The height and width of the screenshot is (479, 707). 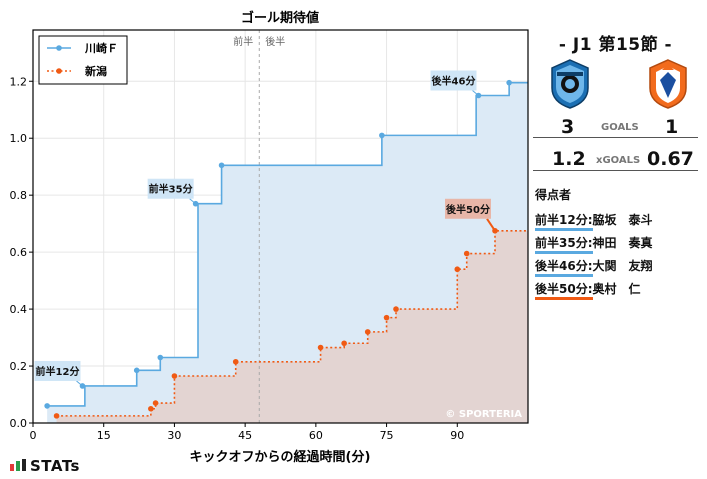 I want to click on brand-name: STATs, so click(x=55, y=466).